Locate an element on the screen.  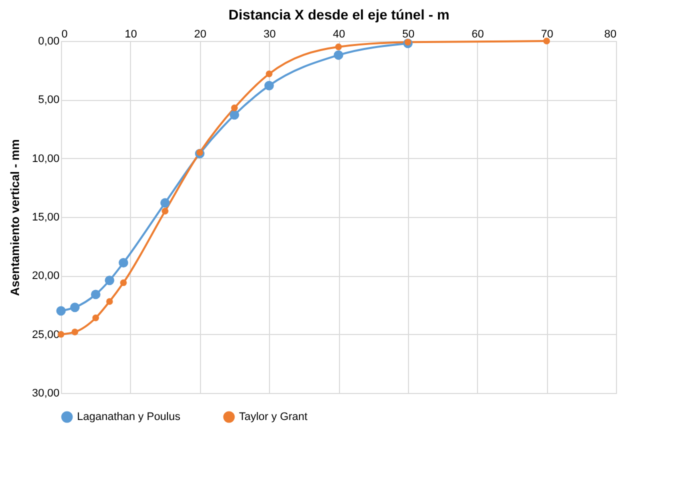
x-tick-label: 0 is located at coordinates (65, 34).